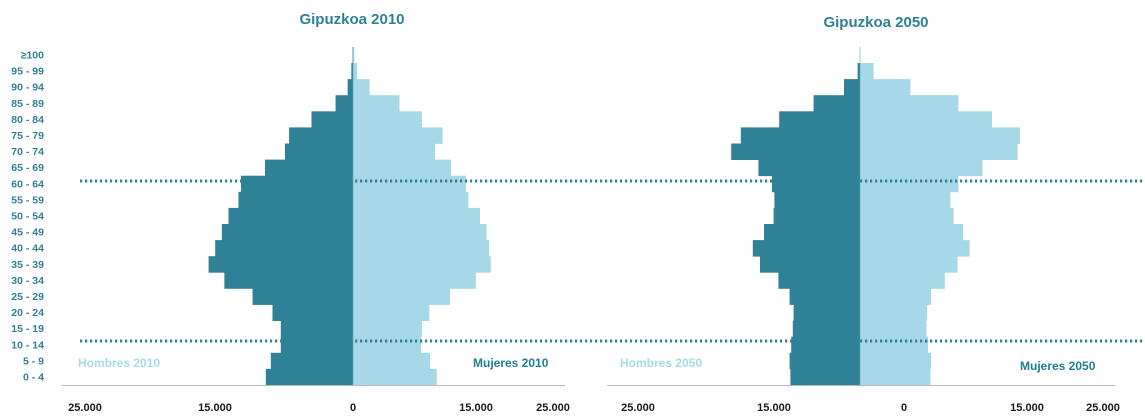 This screenshot has height=417, width=1145. Describe the element at coordinates (661, 363) in the screenshot. I see `legend-male: Hombres 2050` at that location.